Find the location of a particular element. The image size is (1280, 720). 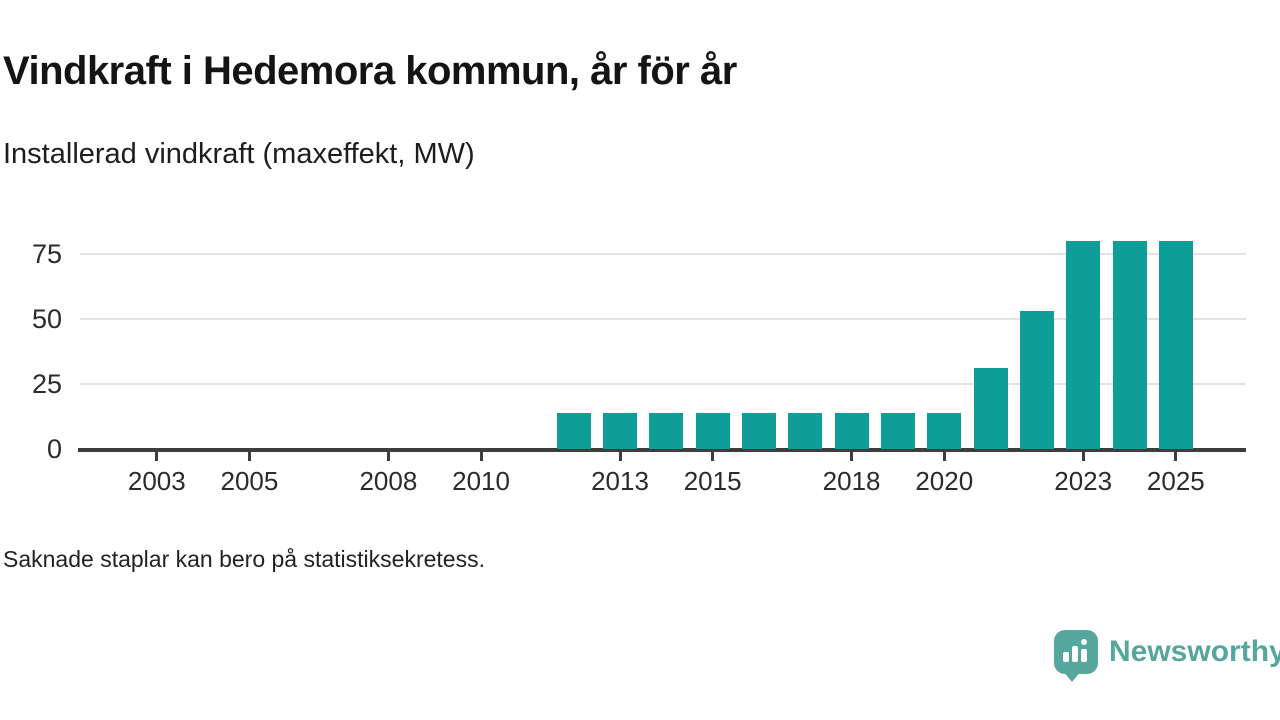

y-axis-label-0: 0 is located at coordinates (54, 449).